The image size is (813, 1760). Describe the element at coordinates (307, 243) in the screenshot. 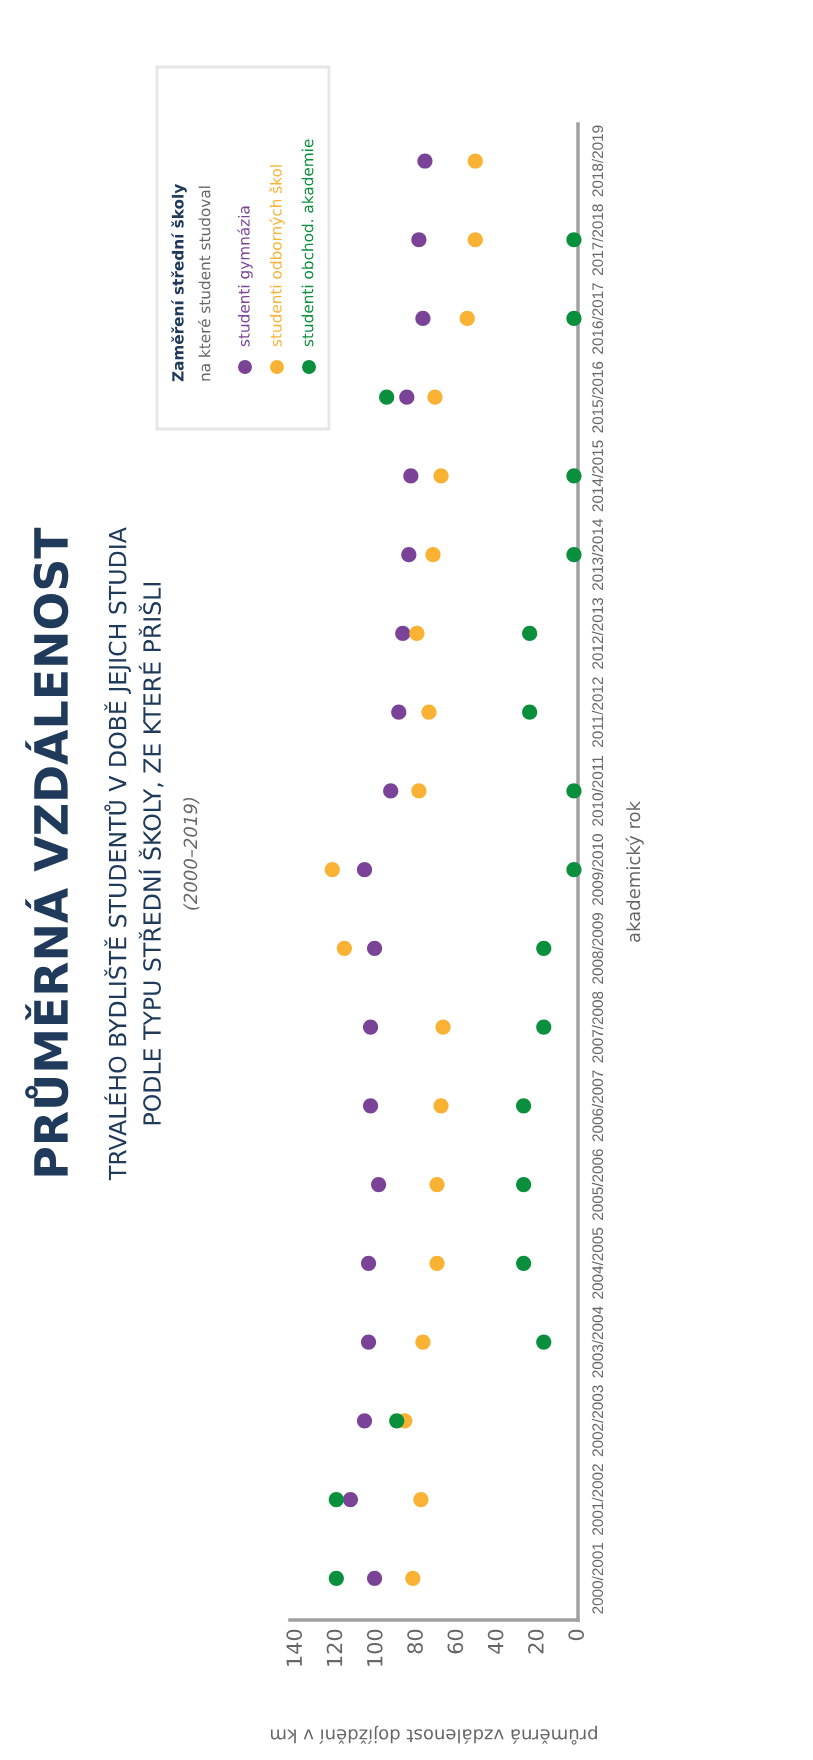

I see `text: studenti obchod. akademie` at that location.